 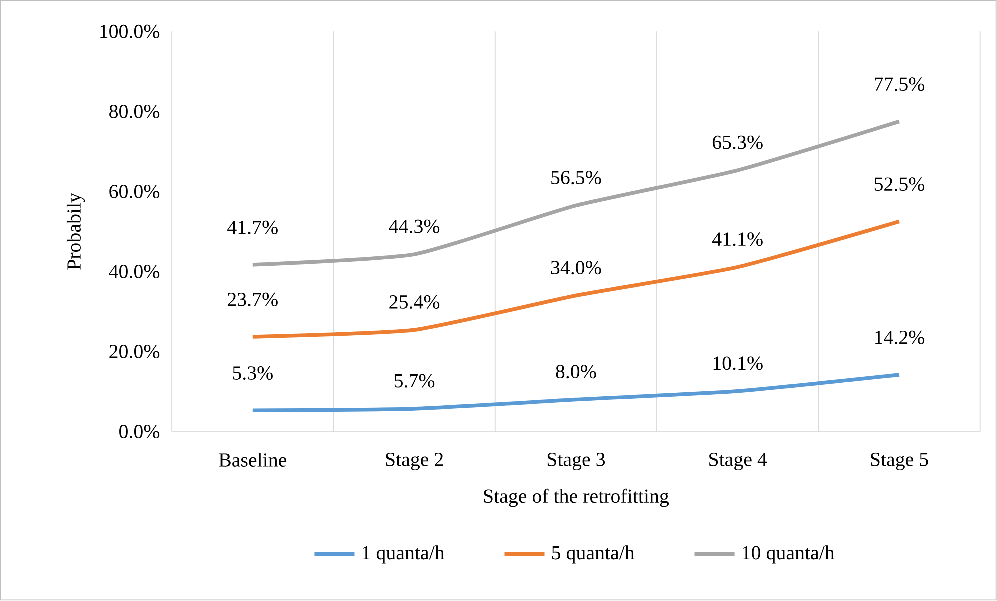 I want to click on data-label: 5.3%, so click(x=253, y=373).